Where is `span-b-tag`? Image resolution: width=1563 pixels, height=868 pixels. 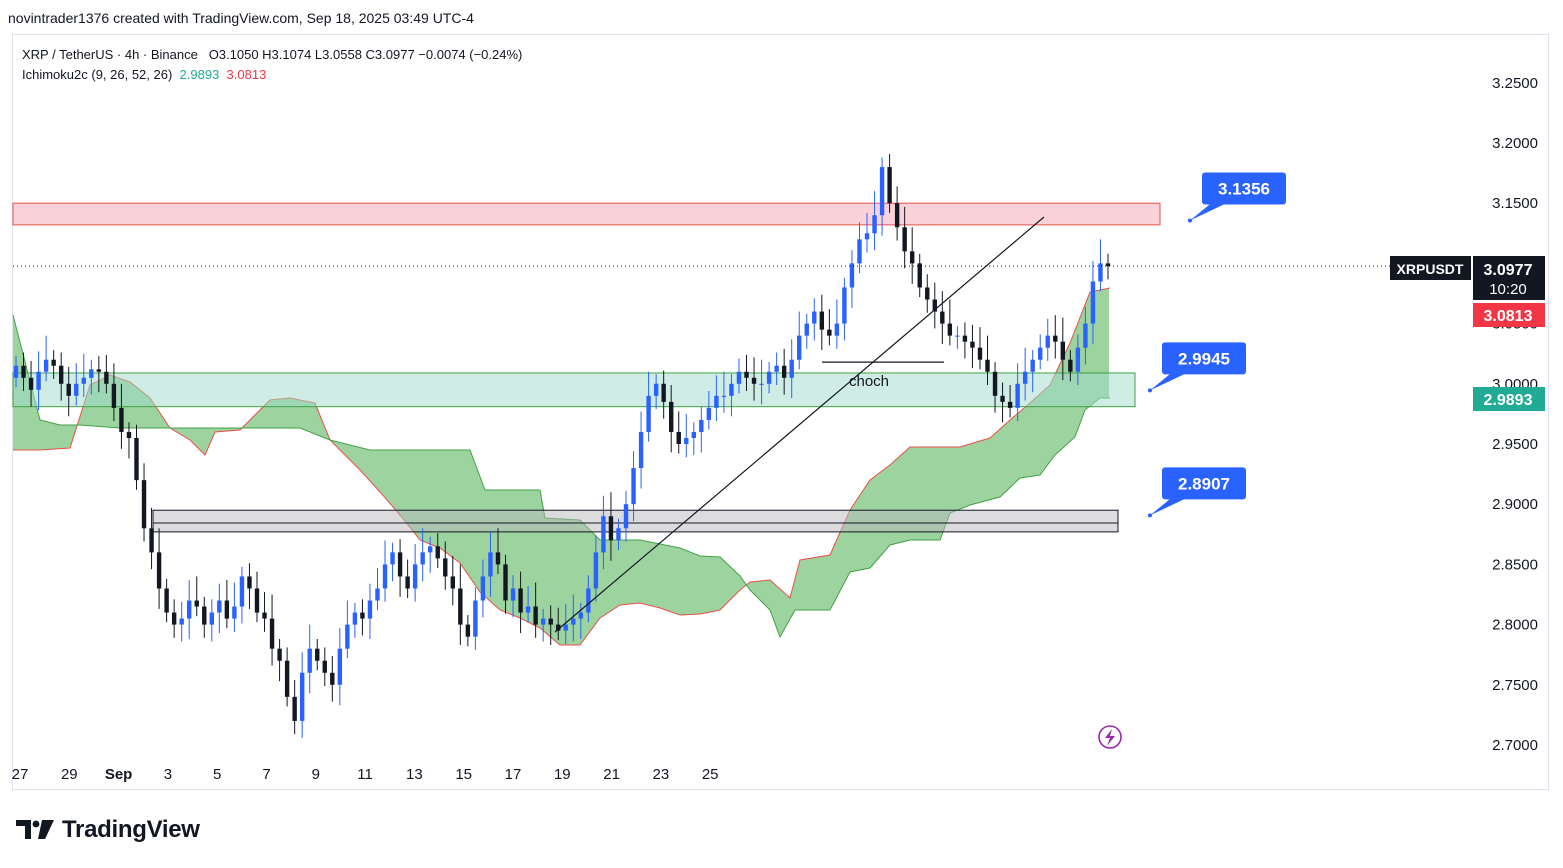
span-b-tag is located at coordinates (1509, 399).